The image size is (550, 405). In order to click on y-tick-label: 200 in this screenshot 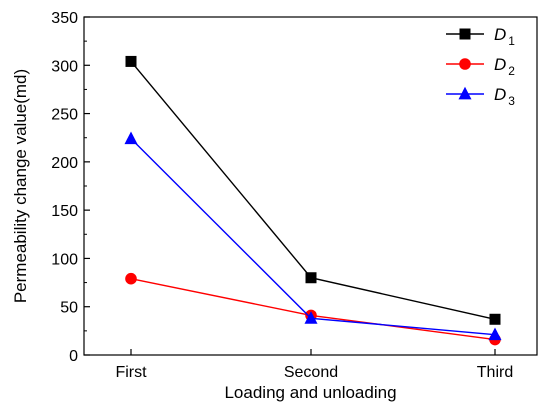, I will do `click(64, 163)`.